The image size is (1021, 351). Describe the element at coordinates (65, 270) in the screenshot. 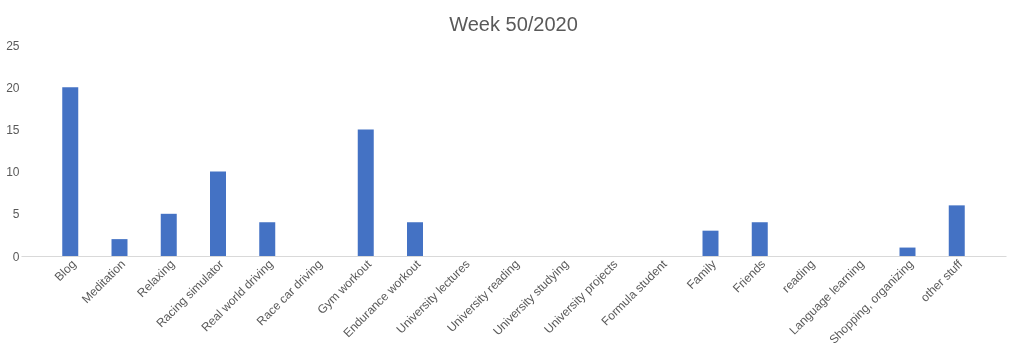

I see `x-tick-label: Blog` at that location.